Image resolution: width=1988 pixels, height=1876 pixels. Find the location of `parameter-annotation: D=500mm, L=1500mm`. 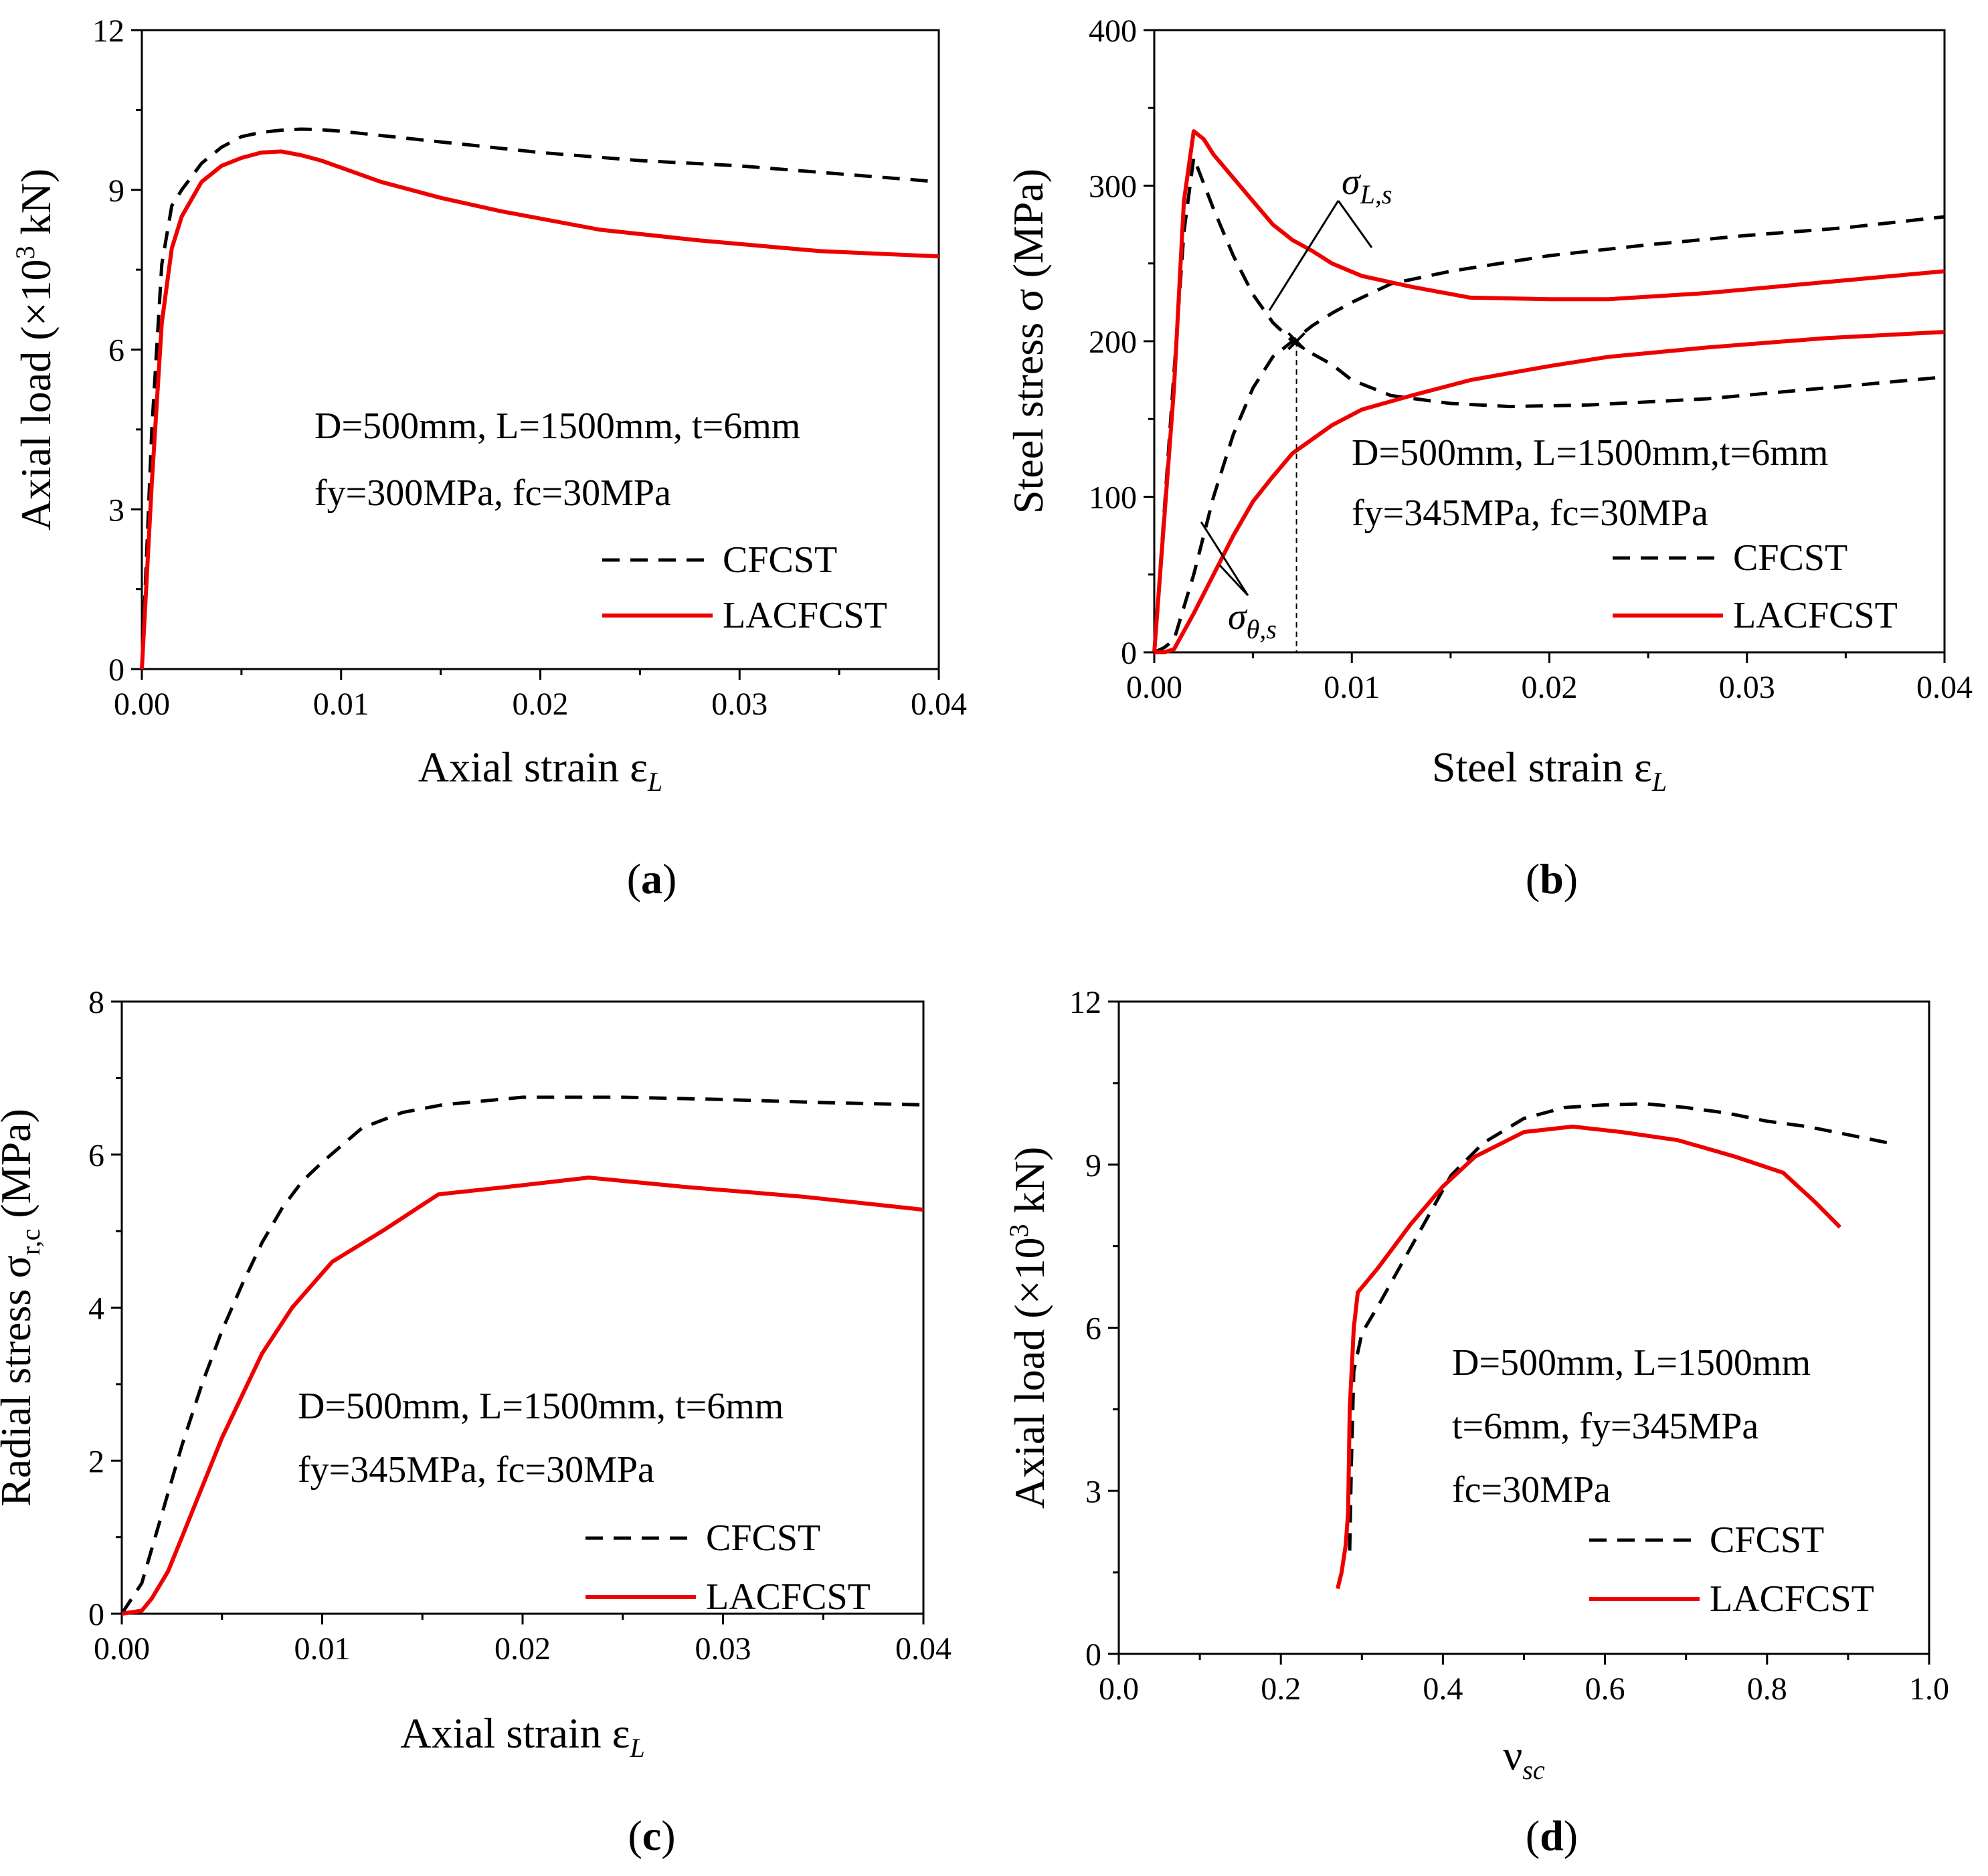

parameter-annotation: D=500mm, L=1500mm is located at coordinates (1632, 1363).